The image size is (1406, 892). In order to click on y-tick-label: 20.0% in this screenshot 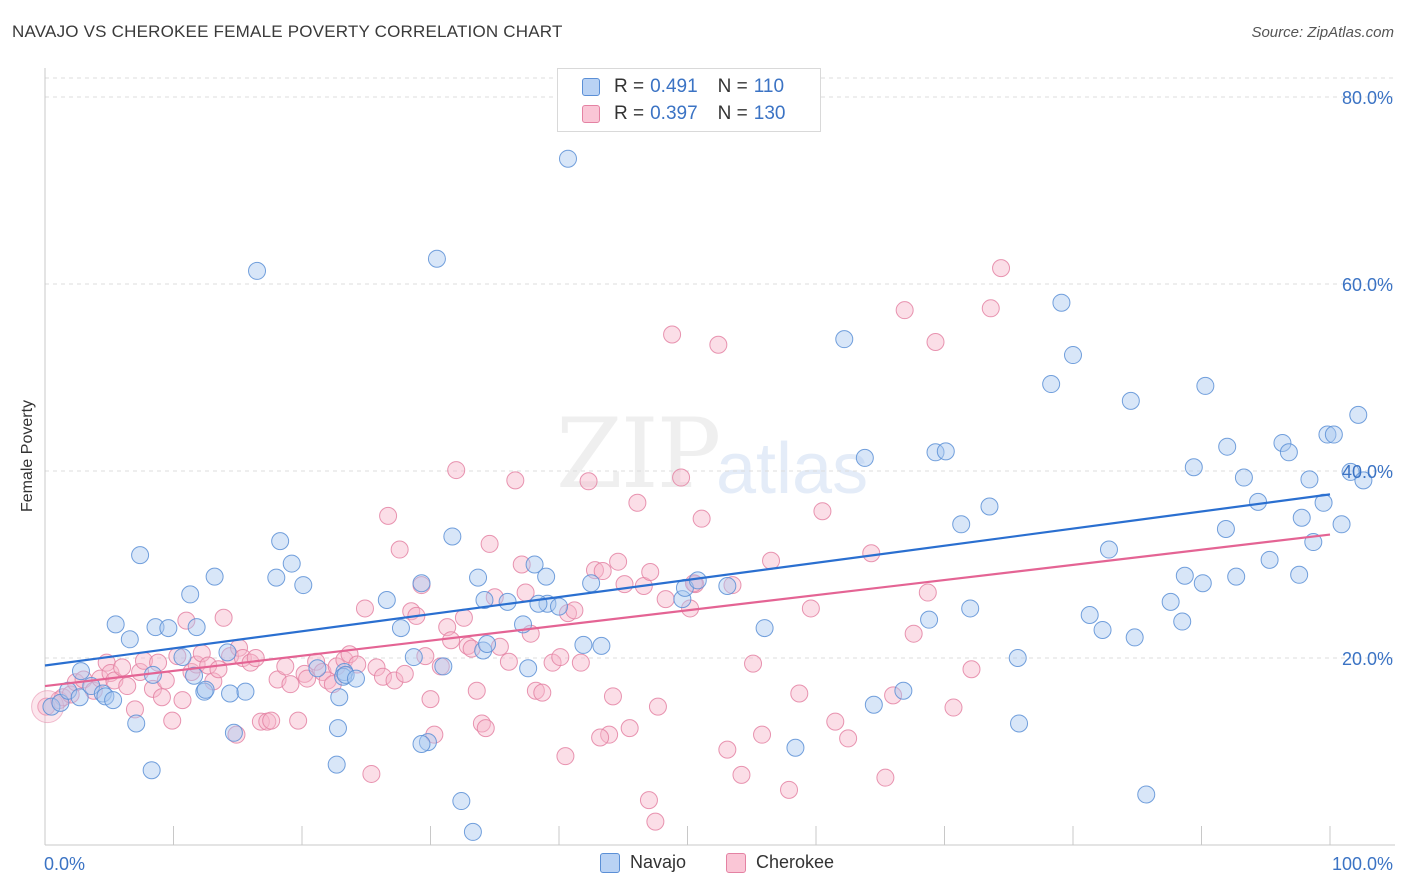, I will do `click(1367, 659)`.